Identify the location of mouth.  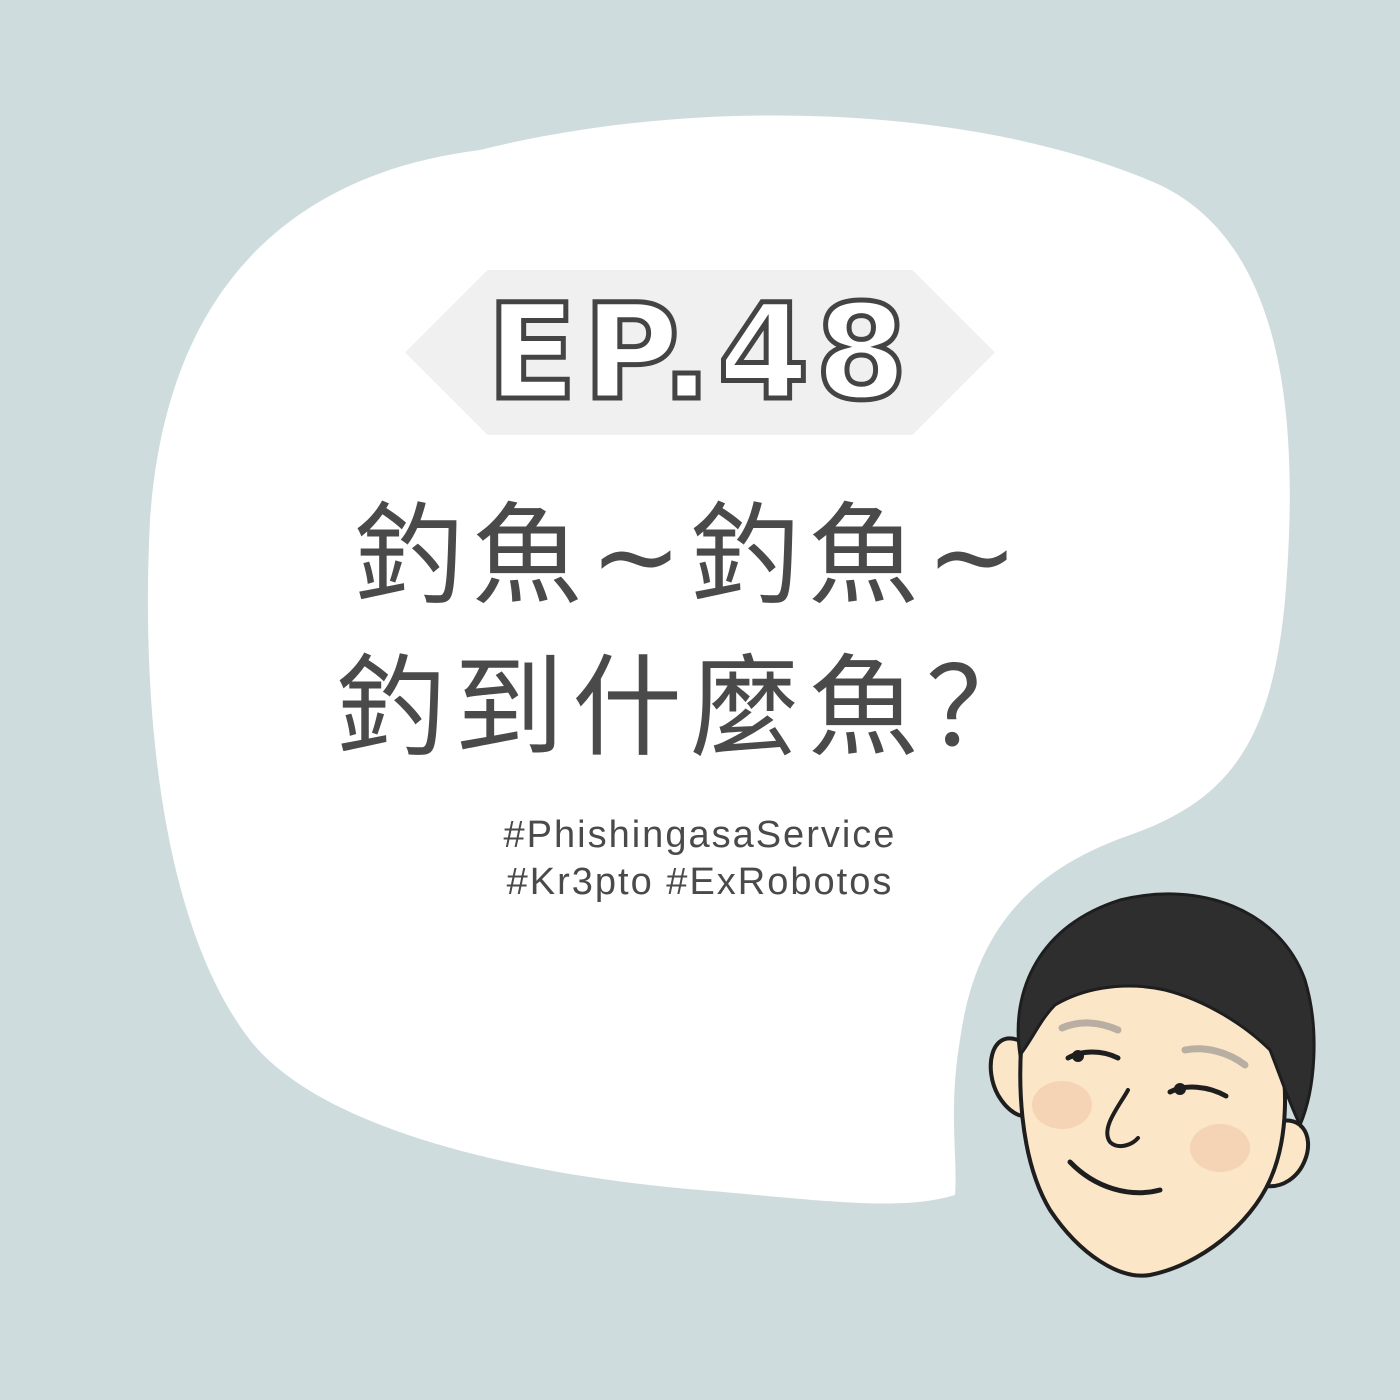
(1115, 1177).